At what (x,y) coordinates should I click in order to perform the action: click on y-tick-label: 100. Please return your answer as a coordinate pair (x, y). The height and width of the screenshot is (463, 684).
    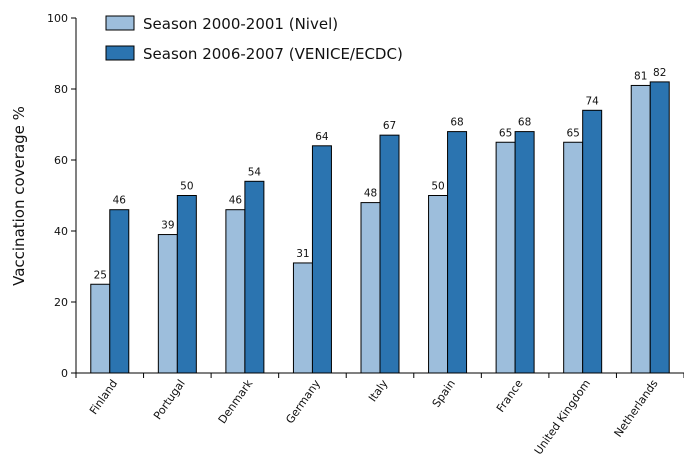
    Looking at the image, I should click on (57, 18).